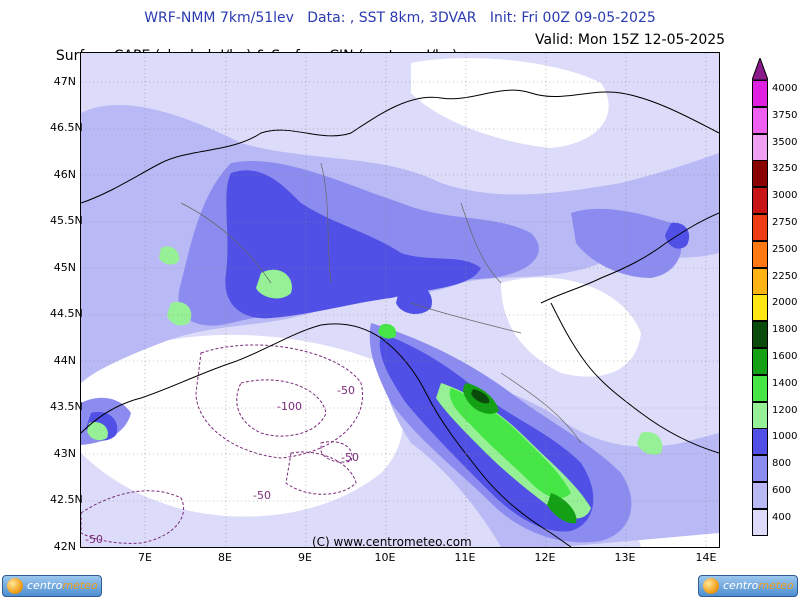 The image size is (800, 600). Describe the element at coordinates (782, 490) in the screenshot. I see `colorbar-label: 600` at that location.